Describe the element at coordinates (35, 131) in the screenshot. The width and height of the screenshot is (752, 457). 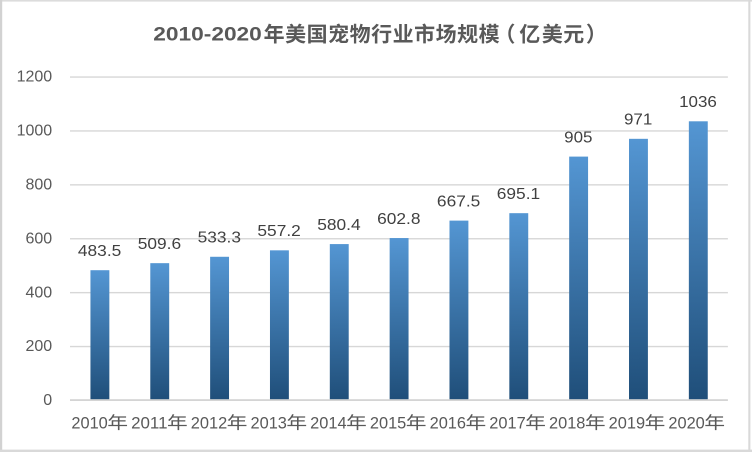
I see `svg-text: 1000` at that location.